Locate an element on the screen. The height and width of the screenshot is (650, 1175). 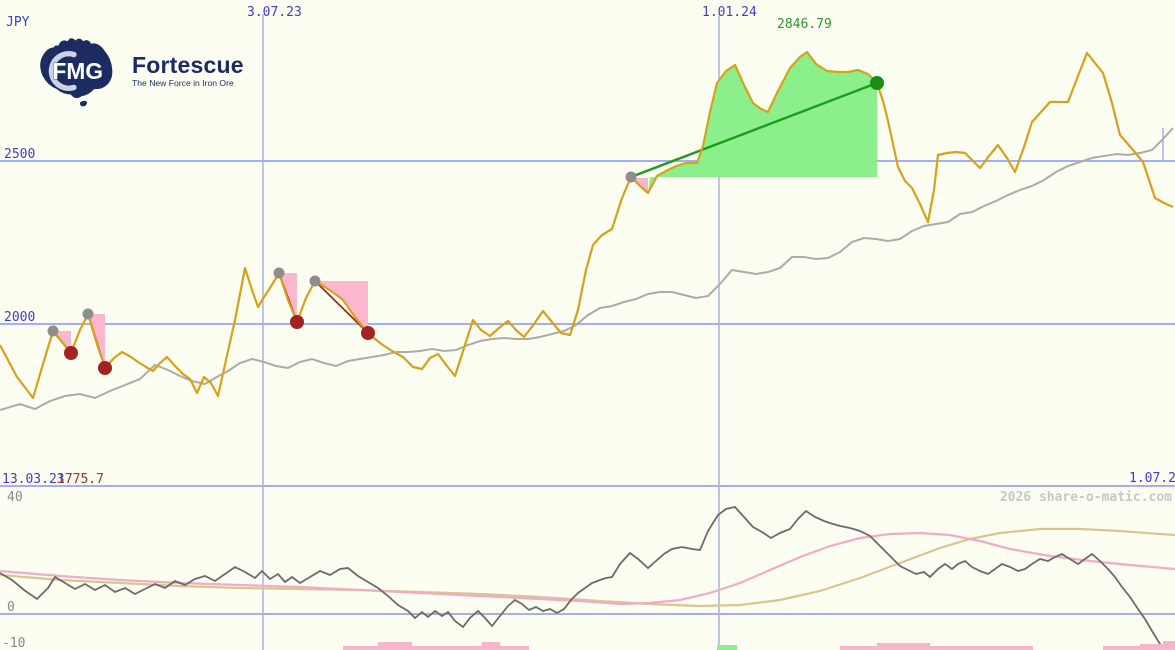
trade-4-entry-dot is located at coordinates (315, 281).